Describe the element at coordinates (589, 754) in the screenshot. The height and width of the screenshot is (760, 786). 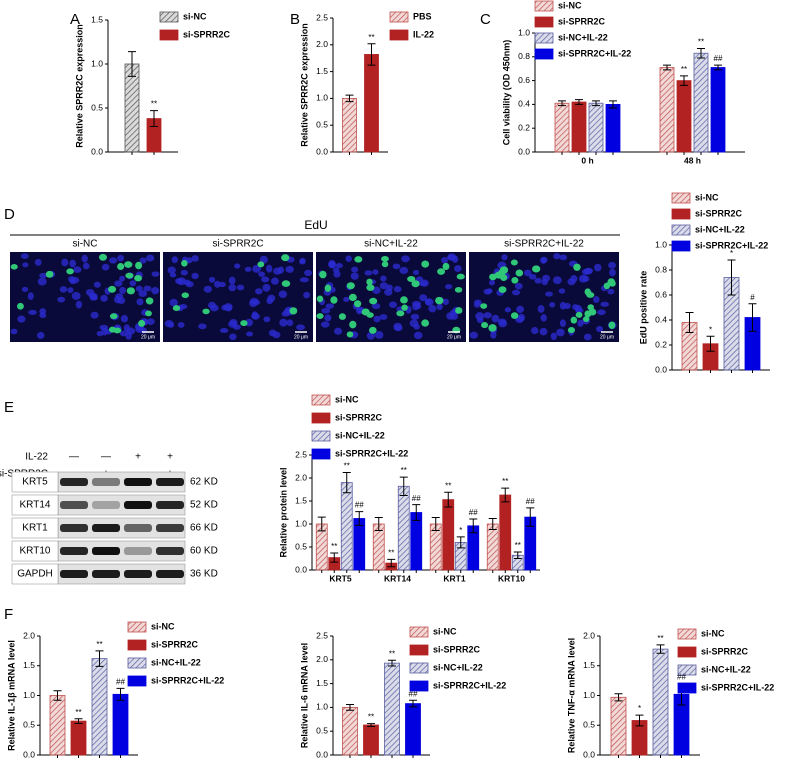
I see `y-tick-label: 0.0` at that location.